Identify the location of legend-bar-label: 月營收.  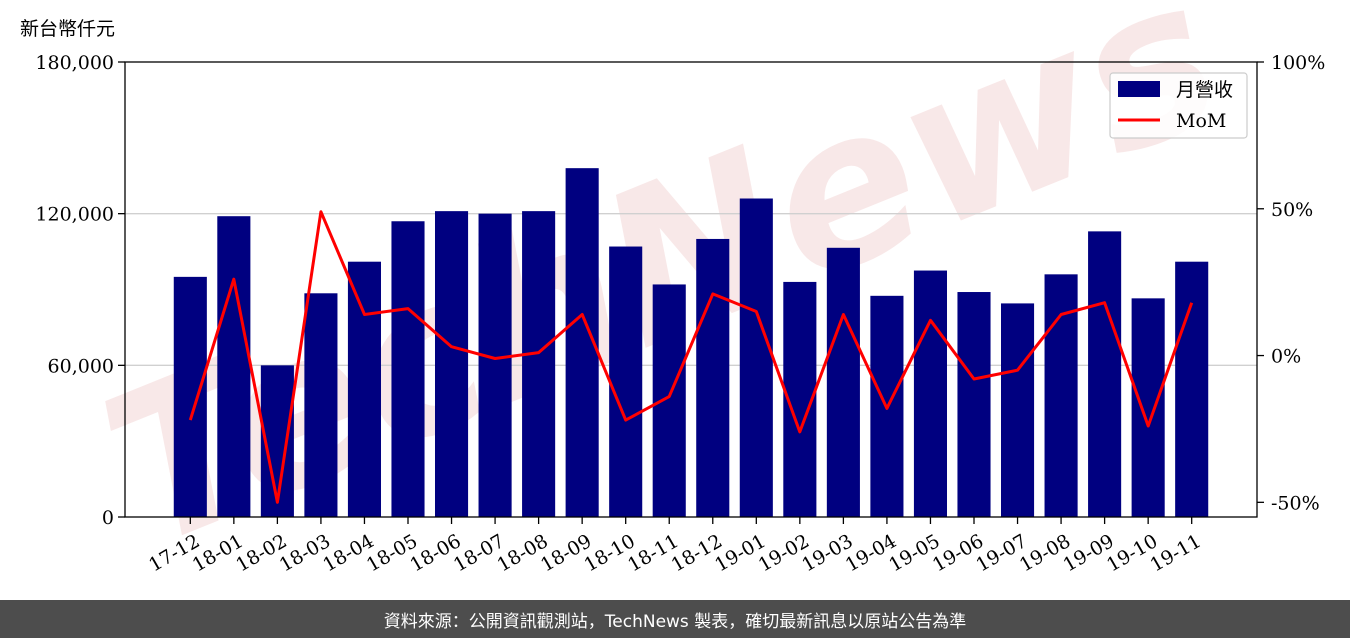
(1204, 90).